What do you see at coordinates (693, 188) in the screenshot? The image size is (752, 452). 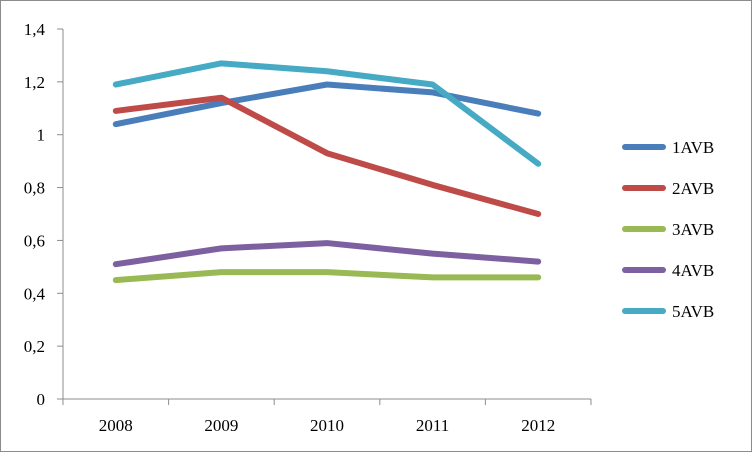 I see `legend-label: 2AVB` at bounding box center [693, 188].